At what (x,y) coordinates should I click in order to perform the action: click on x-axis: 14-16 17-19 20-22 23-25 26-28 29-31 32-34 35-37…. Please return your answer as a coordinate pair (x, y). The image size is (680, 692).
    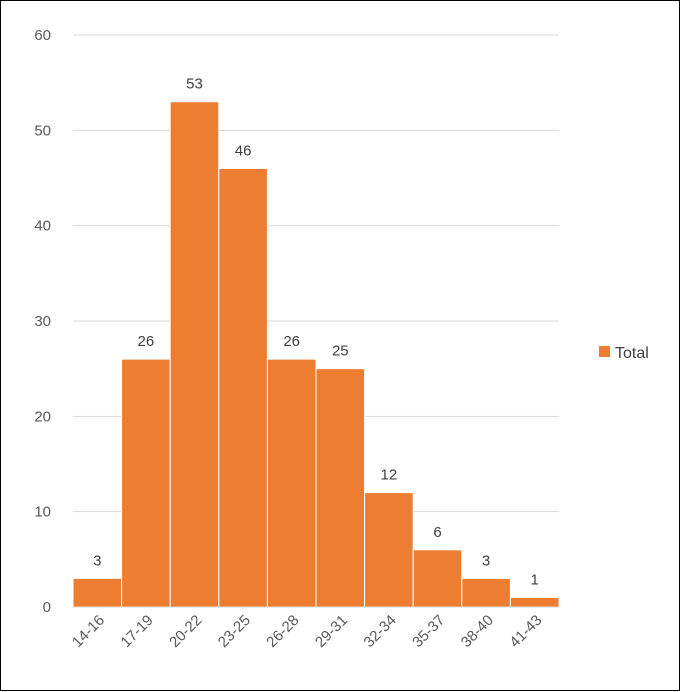
    Looking at the image, I should click on (314, 628).